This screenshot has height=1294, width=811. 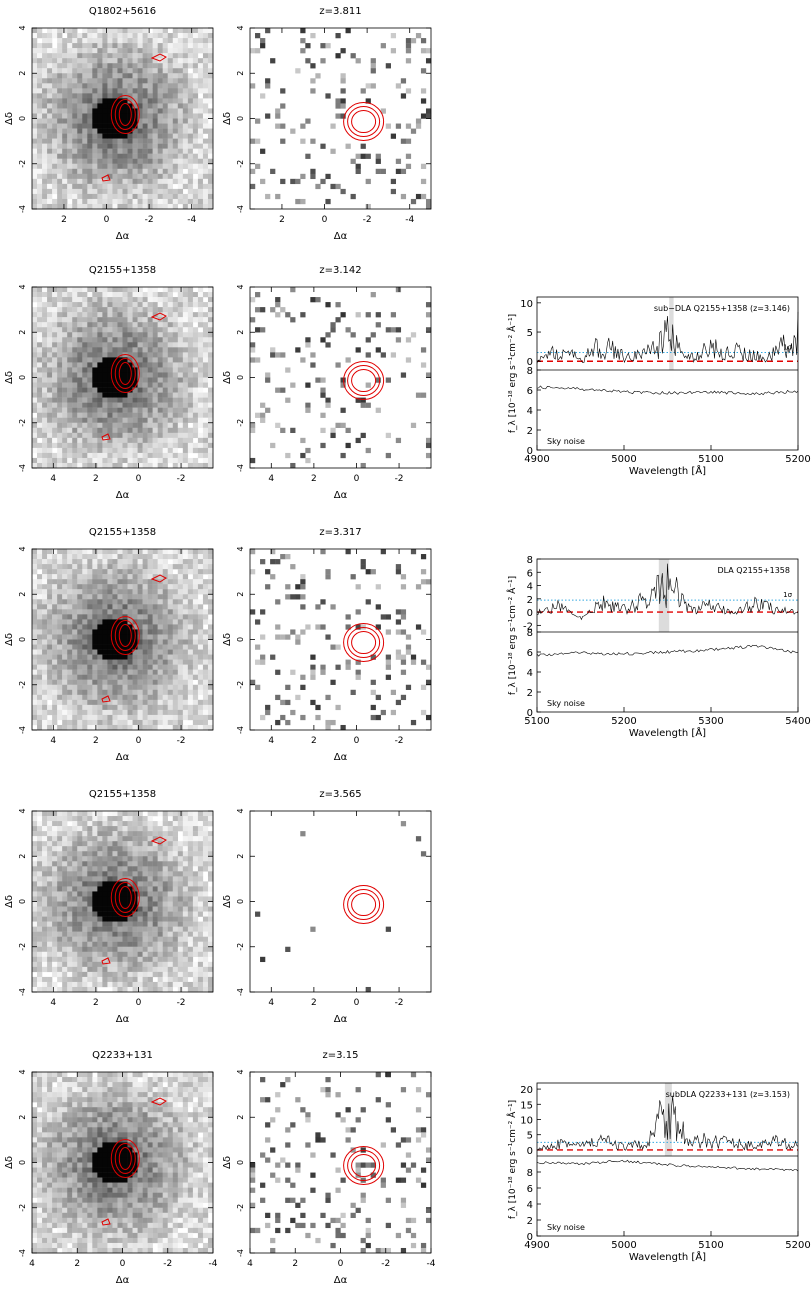 What do you see at coordinates (22, 639) in the screenshot?
I see `y-tick-label: 0` at bounding box center [22, 639].